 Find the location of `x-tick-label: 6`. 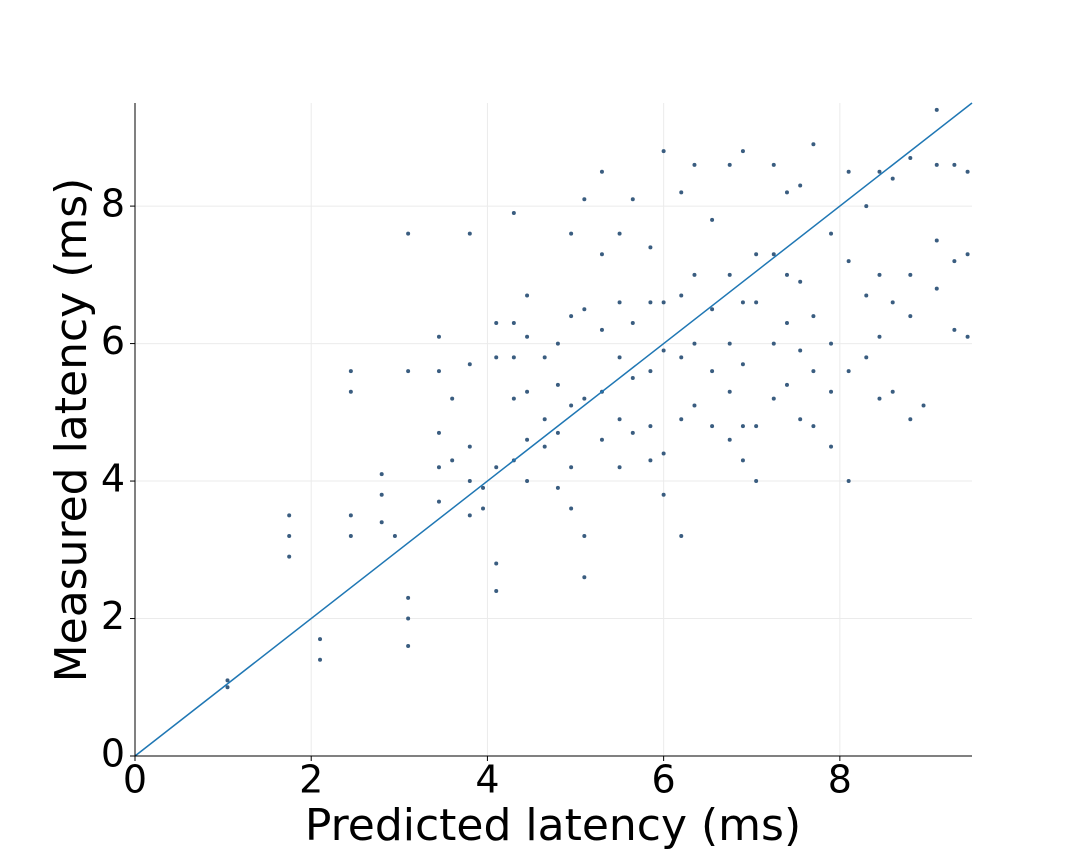

x-tick-label: 6 is located at coordinates (664, 780).